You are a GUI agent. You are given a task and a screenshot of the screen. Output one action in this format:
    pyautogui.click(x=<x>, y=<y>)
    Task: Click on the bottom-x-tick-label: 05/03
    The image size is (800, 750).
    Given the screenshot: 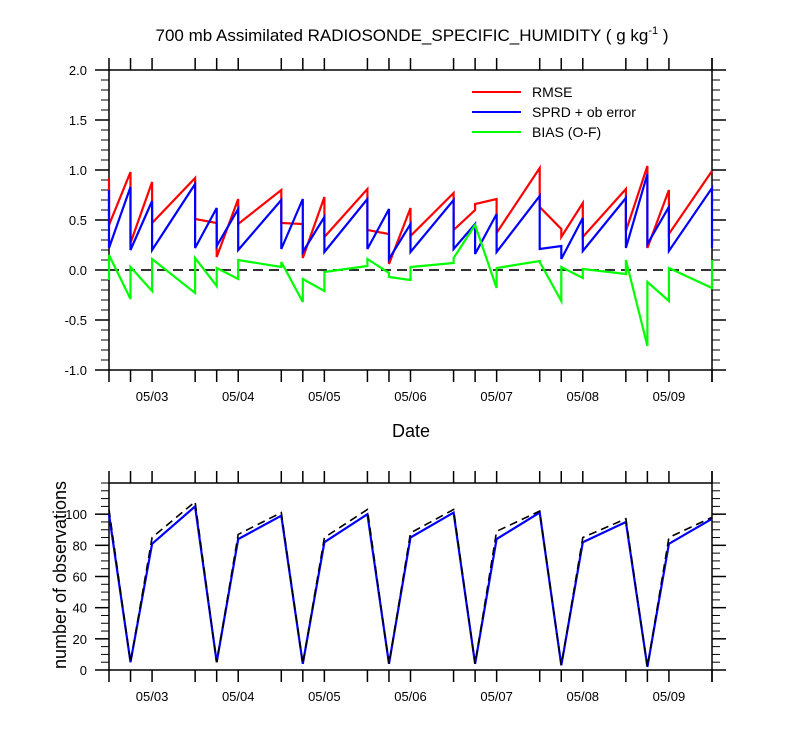 What is the action you would take?
    pyautogui.click(x=152, y=696)
    